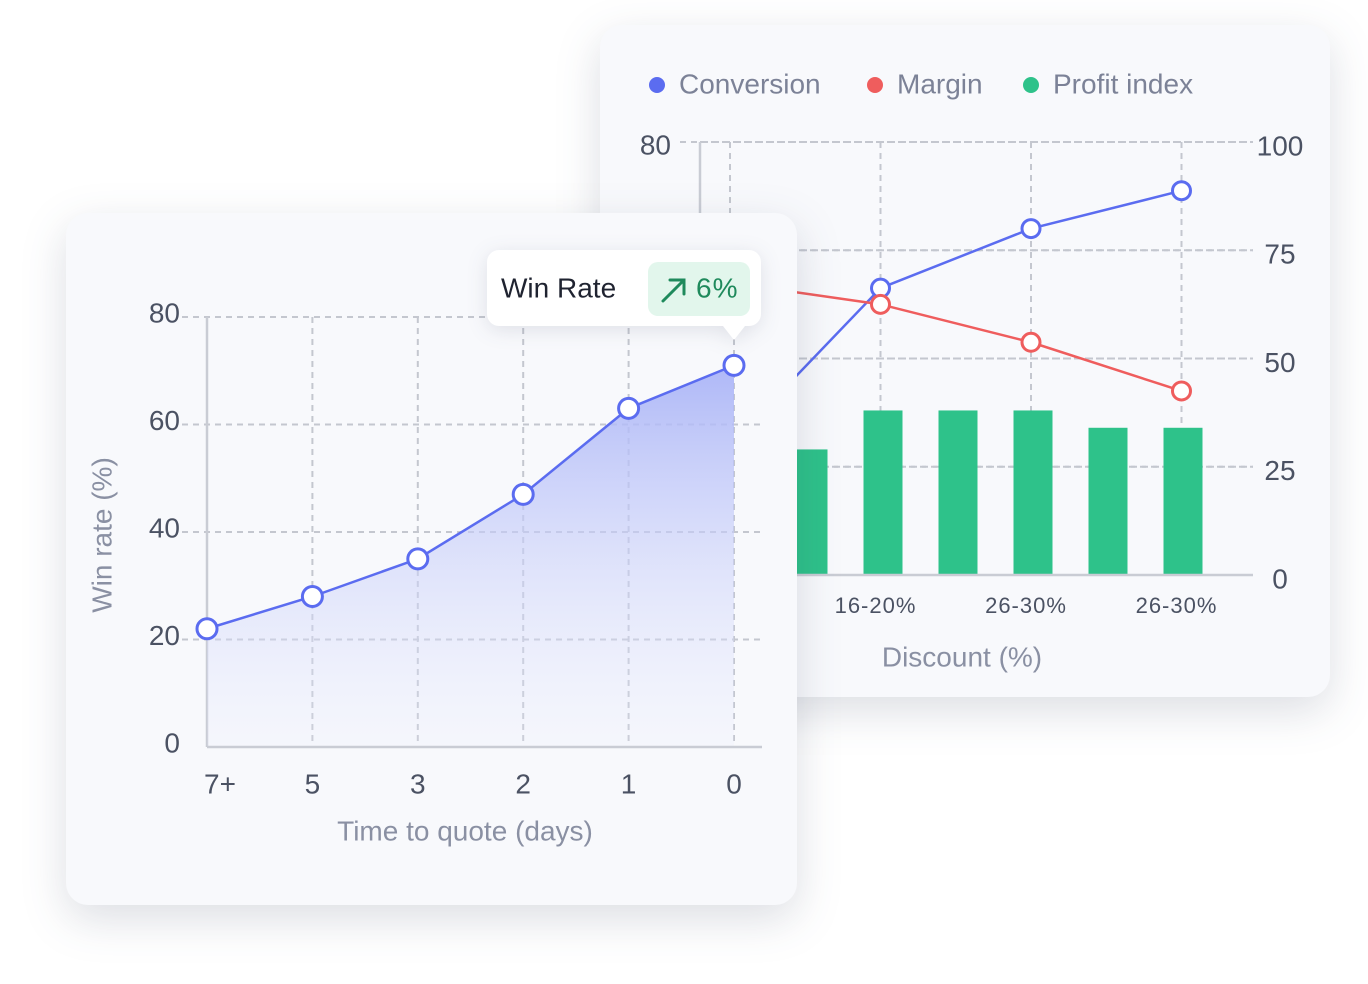  I want to click on x-axis-label: Time to quote (days), so click(465, 830).